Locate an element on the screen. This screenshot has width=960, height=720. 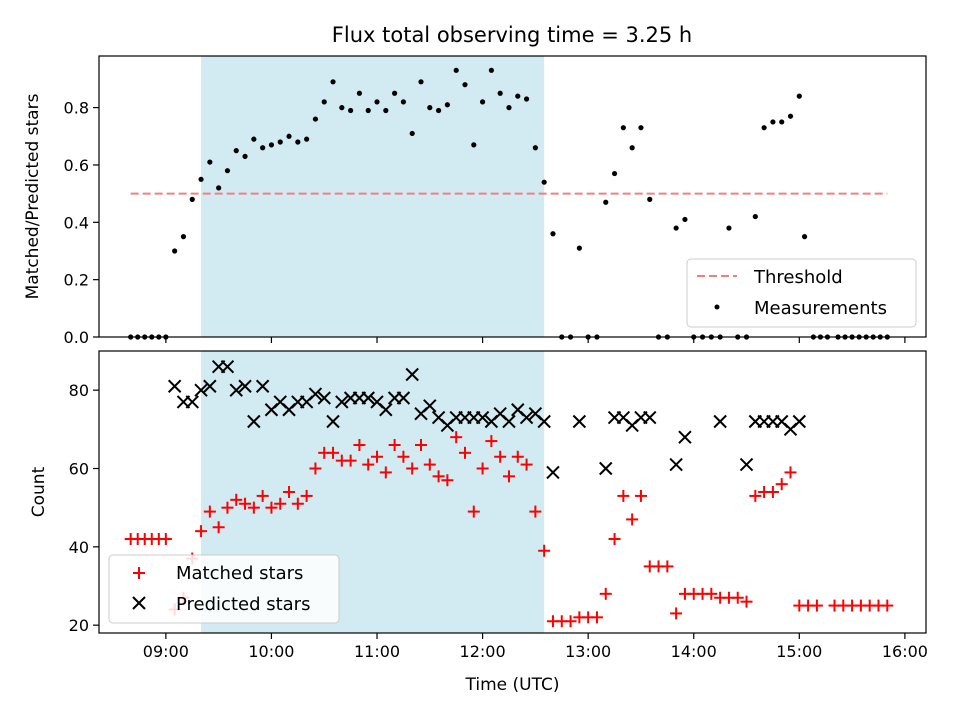
measurements-point-09:10 is located at coordinates (183, 237).